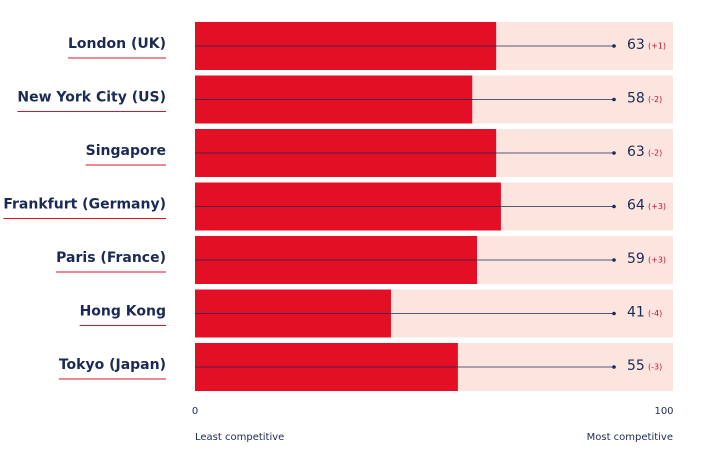 The image size is (720, 464). I want to click on x-axis-label-left: Least competitive, so click(239, 437).